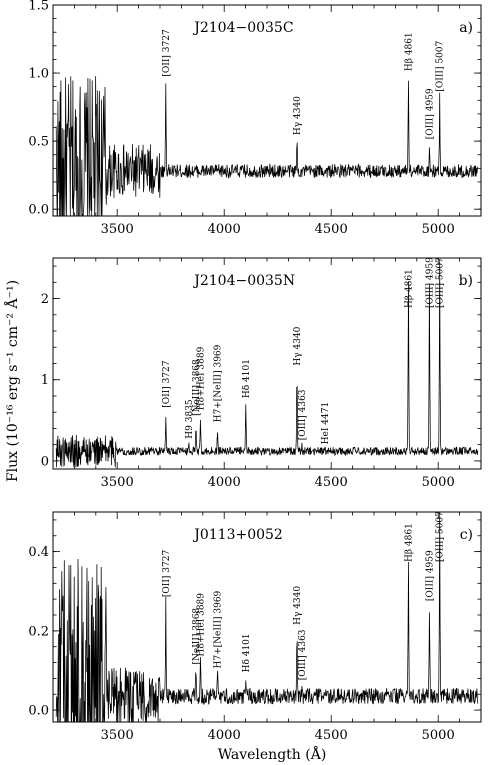 The image size is (492, 765). What do you see at coordinates (38, 631) in the screenshot?
I see `y-tick-label: 0.2` at bounding box center [38, 631].